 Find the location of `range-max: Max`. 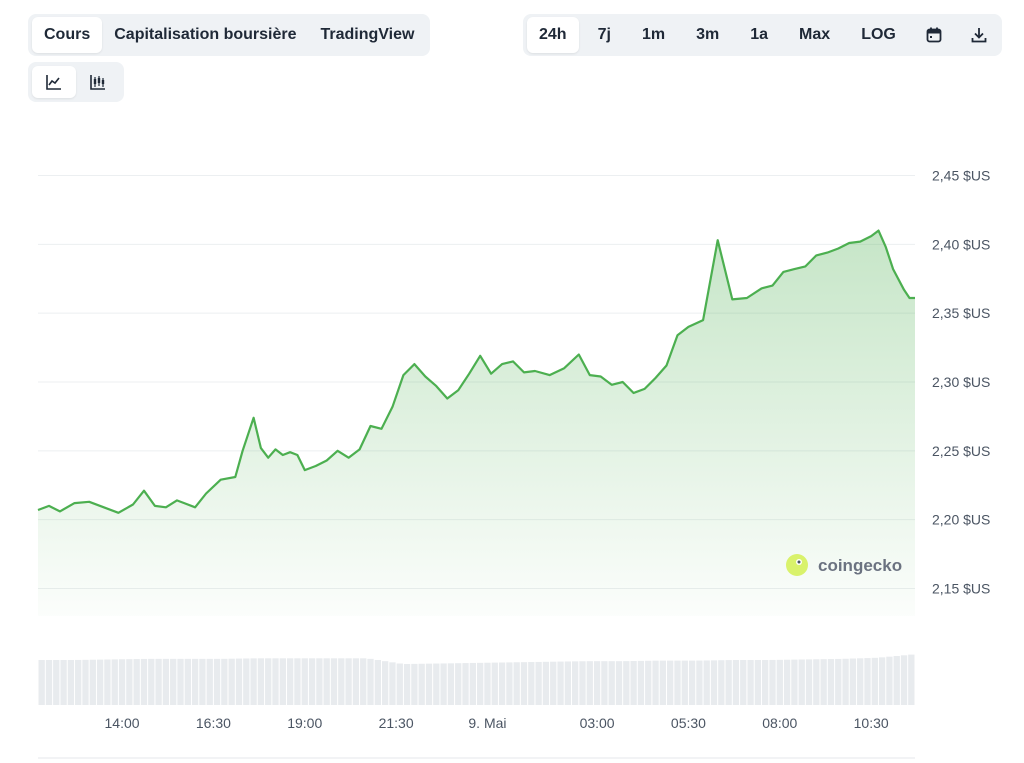

range-max: Max is located at coordinates (815, 34).